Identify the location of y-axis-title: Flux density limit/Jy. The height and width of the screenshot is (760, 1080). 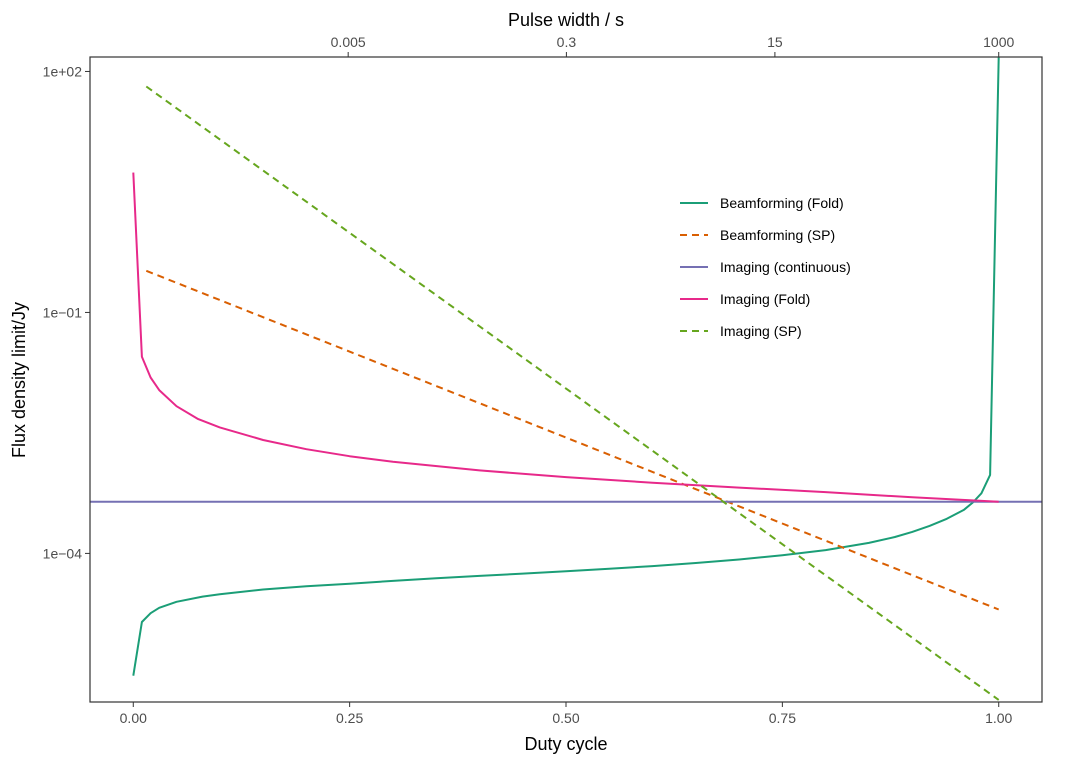
(19, 380).